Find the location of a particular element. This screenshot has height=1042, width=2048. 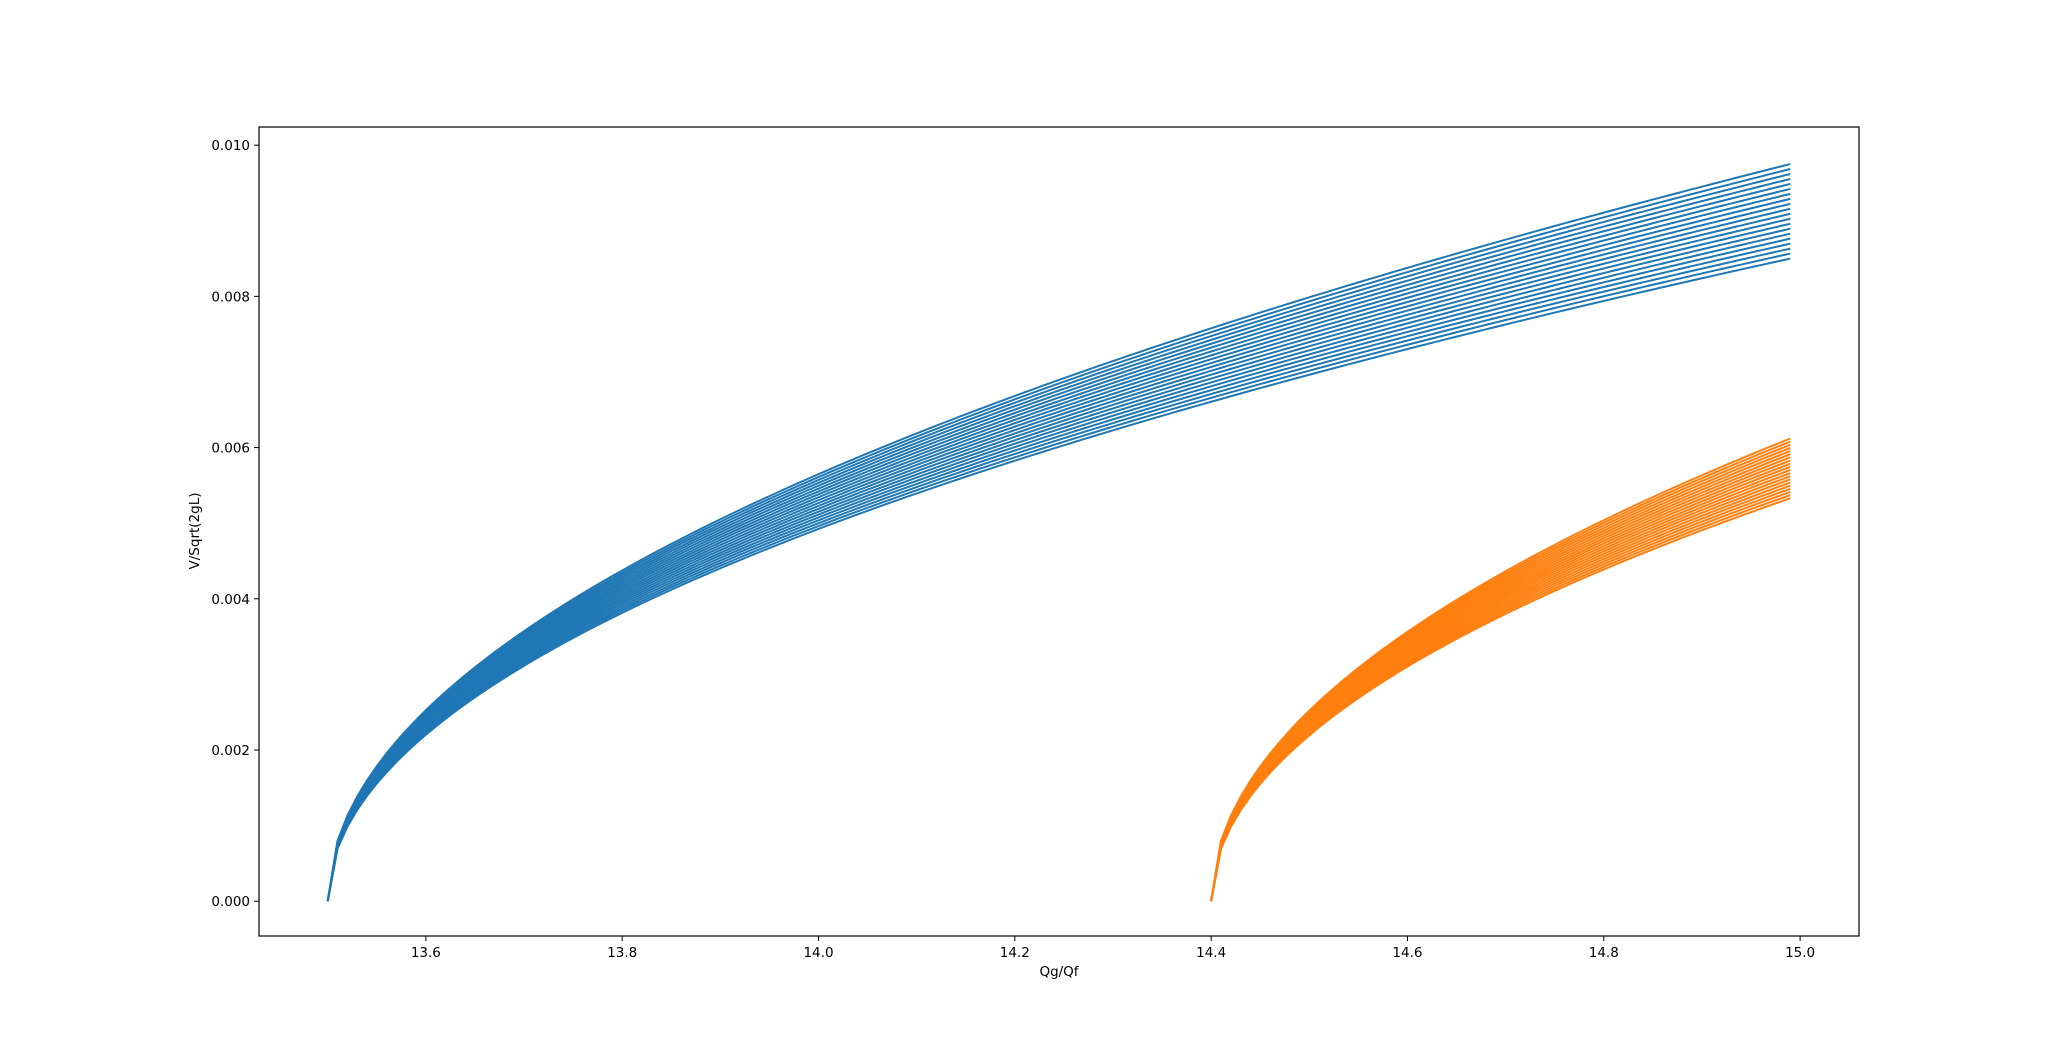

y-tick-label: 0.004 is located at coordinates (230, 600).